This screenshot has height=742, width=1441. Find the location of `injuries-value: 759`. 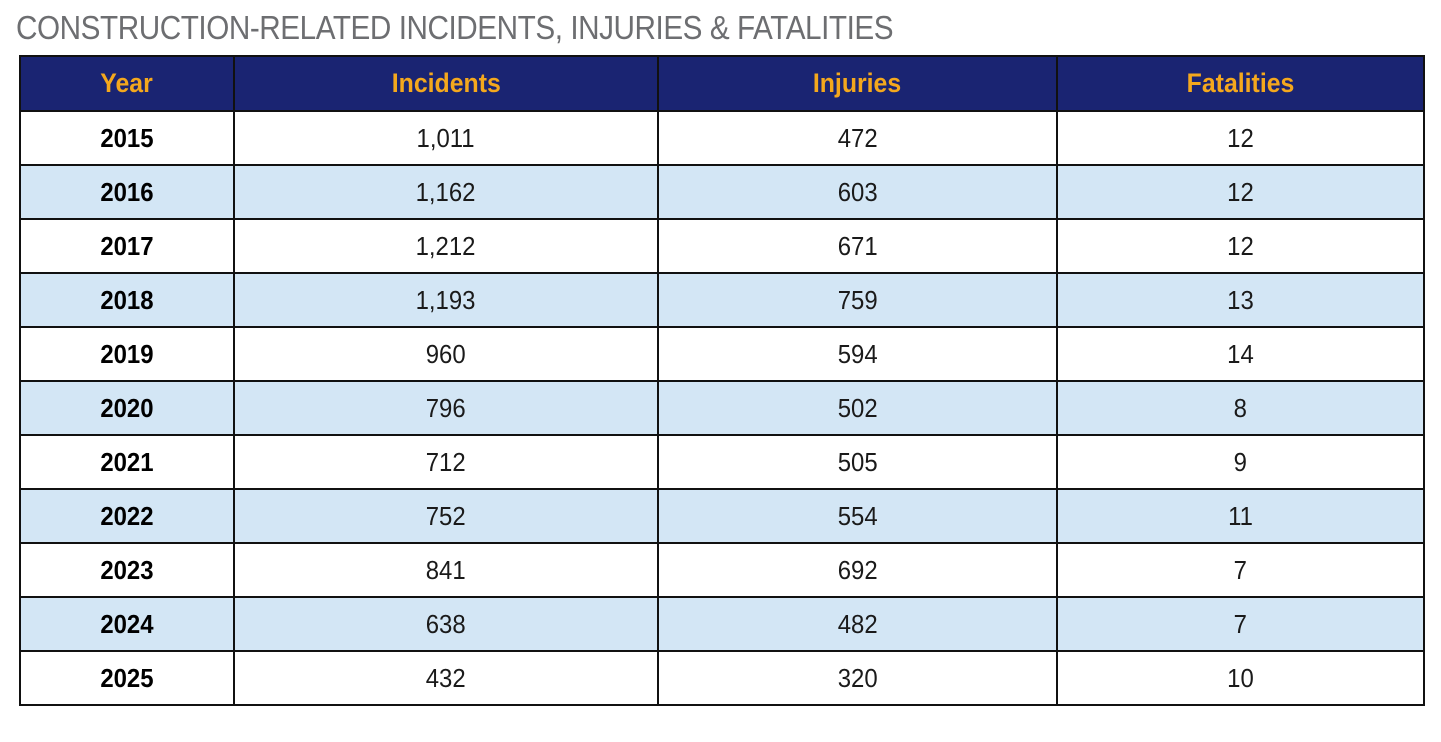

injuries-value: 759 is located at coordinates (857, 299).